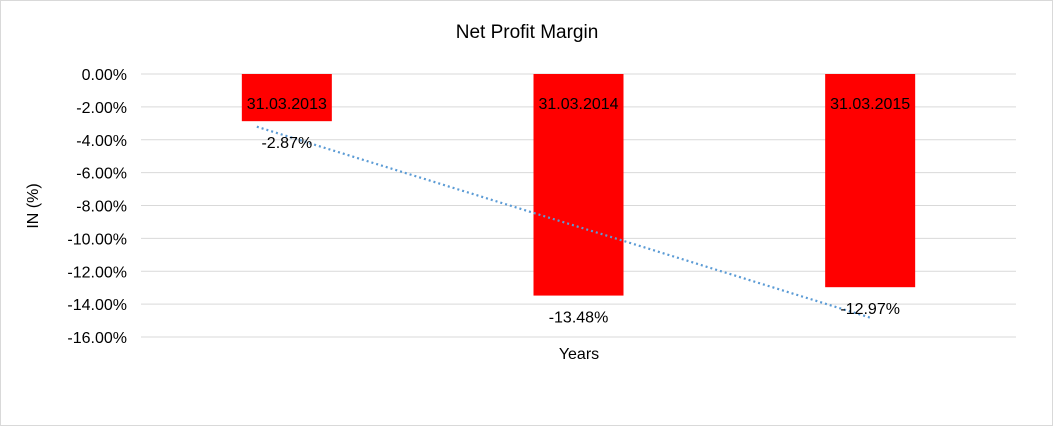  I want to click on y-axis-label: IN (%), so click(33, 205).